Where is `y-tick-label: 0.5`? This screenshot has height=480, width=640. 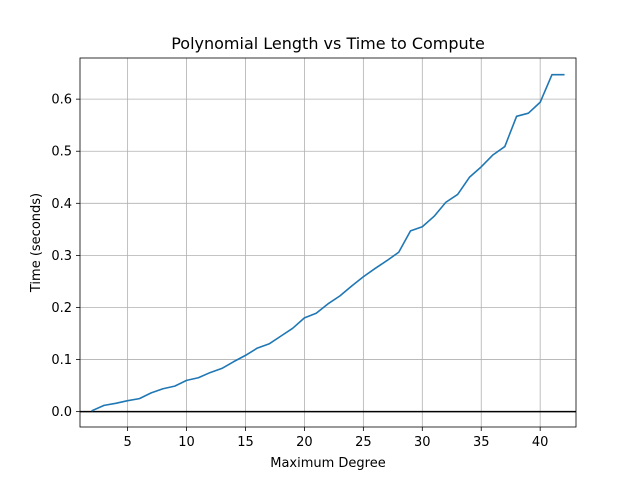
y-tick-label: 0.5 is located at coordinates (61, 152).